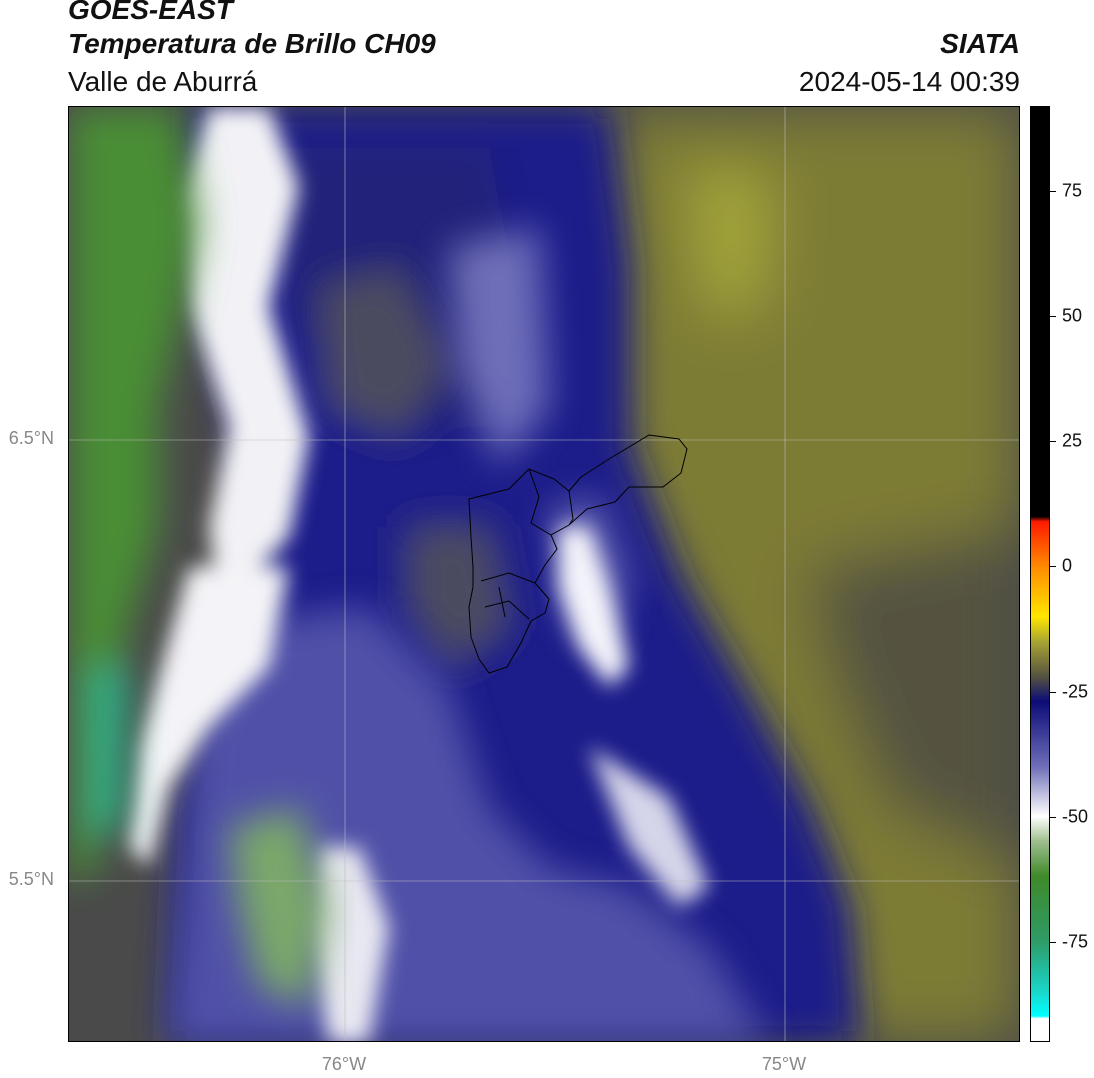 This screenshot has width=1094, height=1078. Describe the element at coordinates (1075, 816) in the screenshot. I see `colorbar-tick-label: -50` at that location.